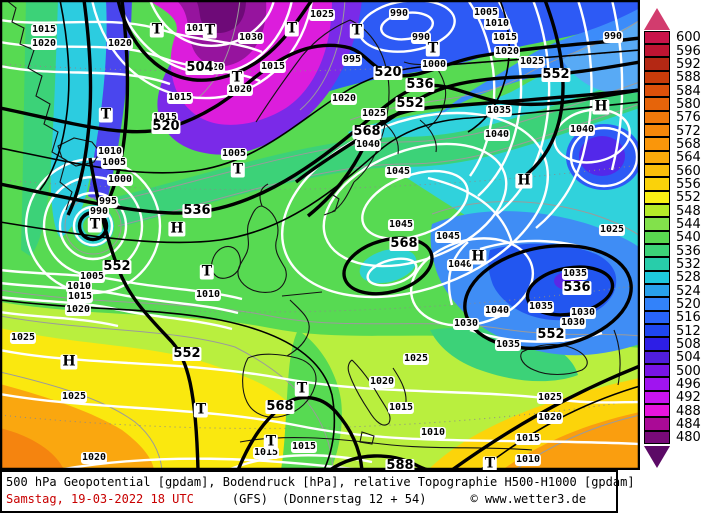 This screenshot has width=704, height=513. I want to click on scale-value: 532, so click(688, 265).